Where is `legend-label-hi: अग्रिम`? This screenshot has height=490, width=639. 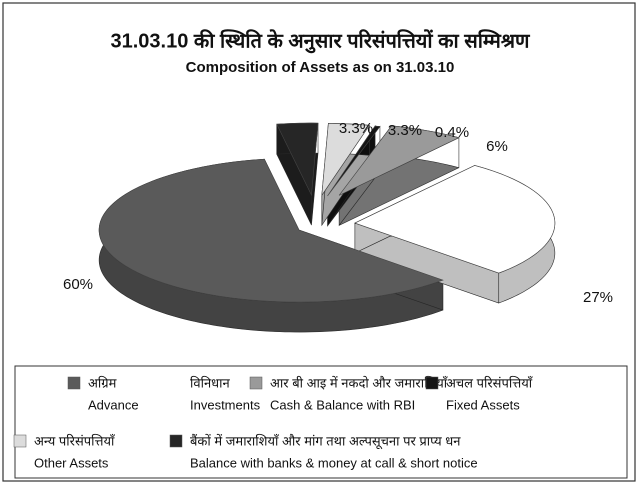
legend-label-hi: अग्रिम is located at coordinates (102, 382).